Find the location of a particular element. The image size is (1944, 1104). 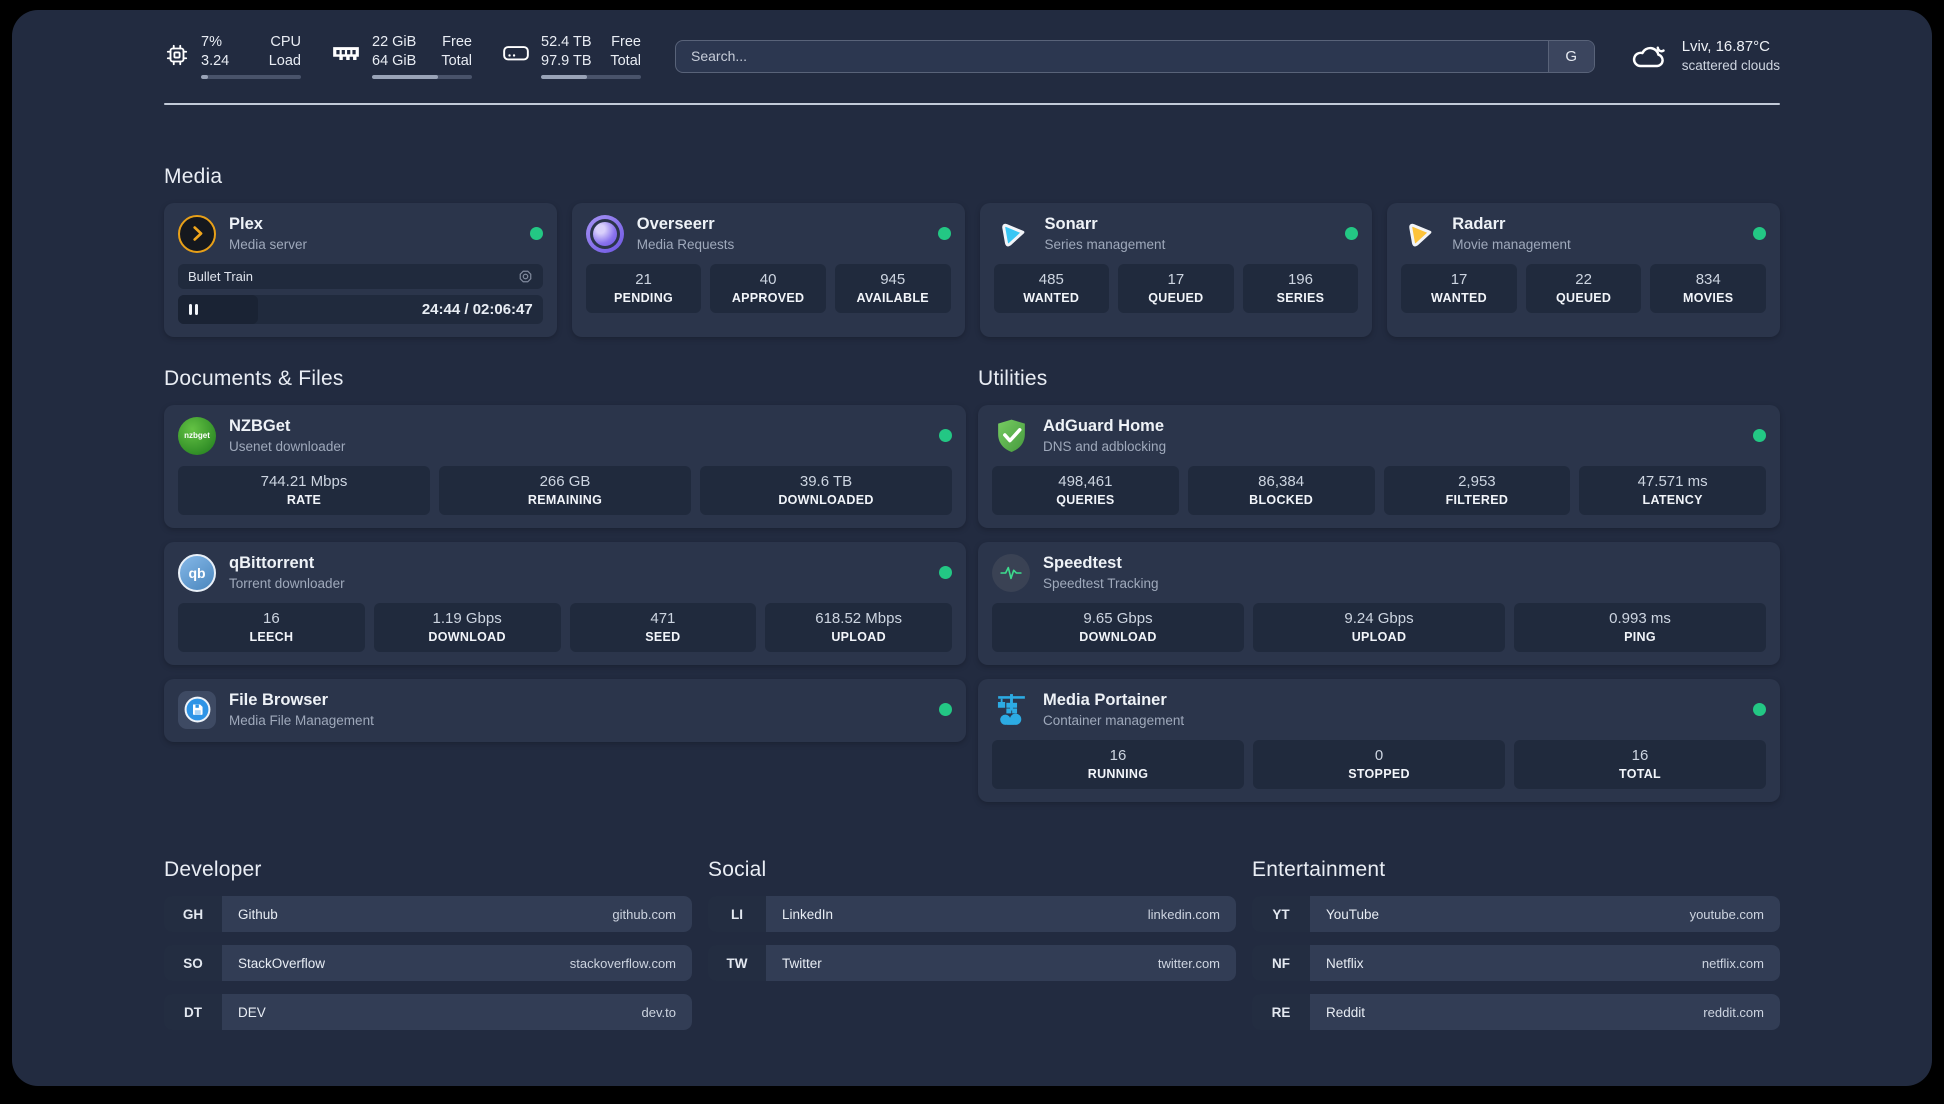

stat-tile: 47.571 ms LATENCY is located at coordinates (1672, 490).